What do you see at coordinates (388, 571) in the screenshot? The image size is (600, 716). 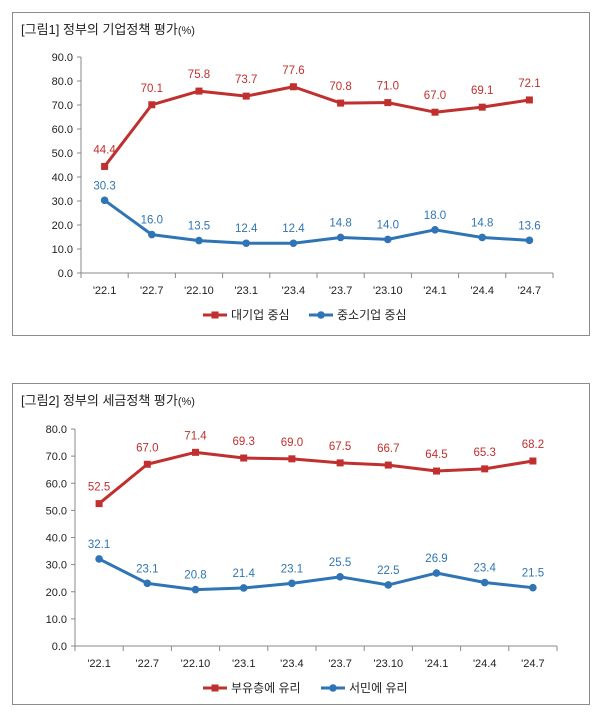 I see `data-label: 22.5` at bounding box center [388, 571].